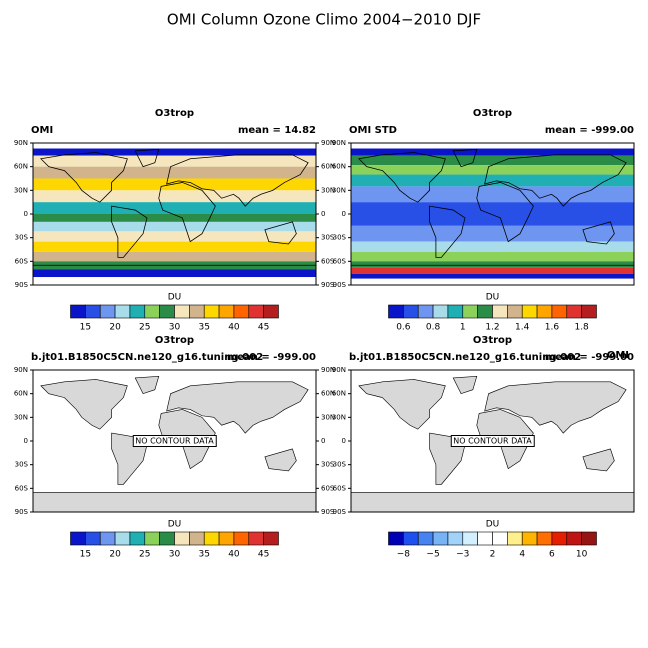 This screenshot has width=648, height=648. What do you see at coordinates (271, 357) in the screenshot?
I see `panel-right-label: mean = -999.00` at bounding box center [271, 357].